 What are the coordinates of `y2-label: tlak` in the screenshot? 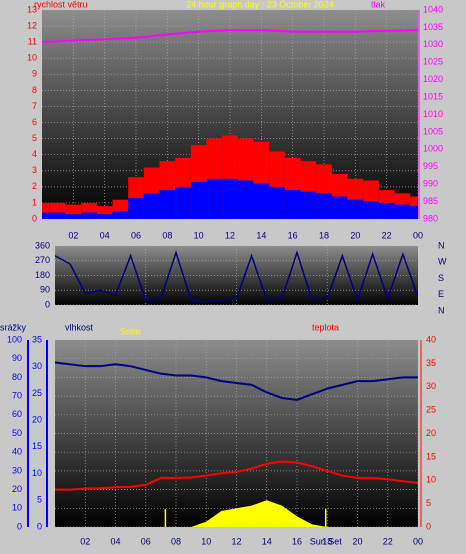 It's located at (378, 4).